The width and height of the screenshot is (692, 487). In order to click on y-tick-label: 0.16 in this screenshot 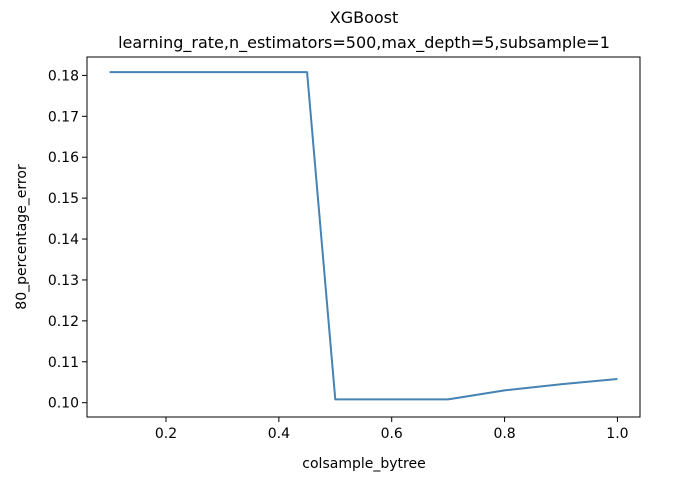, I will do `click(63, 158)`.